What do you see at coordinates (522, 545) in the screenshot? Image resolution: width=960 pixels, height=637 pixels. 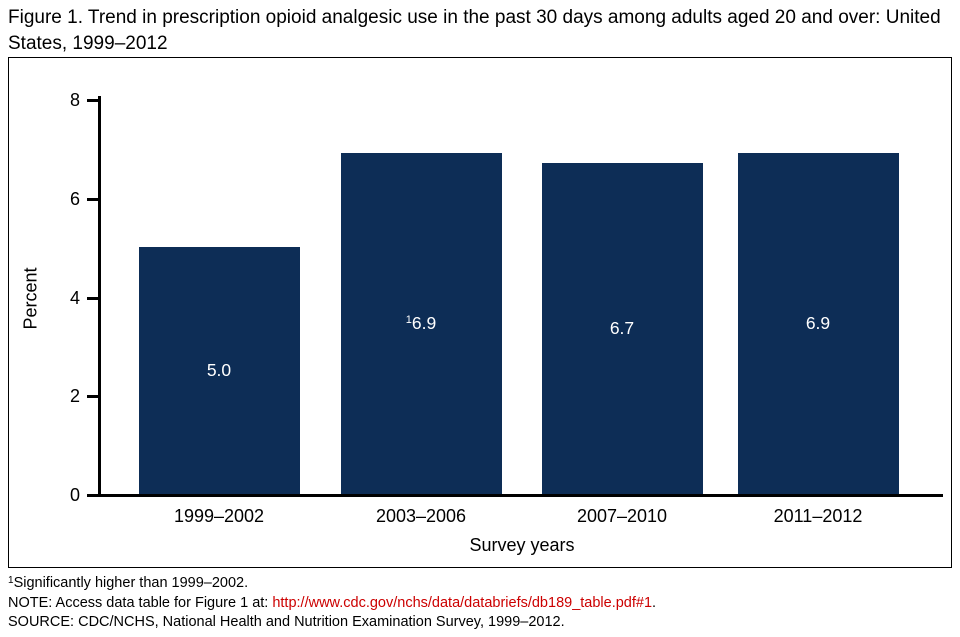 I see `x-axis-title: Survey years` at bounding box center [522, 545].